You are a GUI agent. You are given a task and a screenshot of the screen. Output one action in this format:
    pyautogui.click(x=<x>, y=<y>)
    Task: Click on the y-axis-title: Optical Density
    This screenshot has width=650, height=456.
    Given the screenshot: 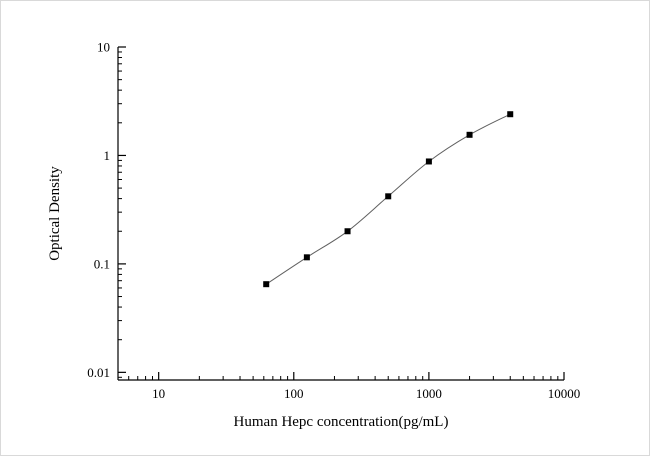 What is the action you would take?
    pyautogui.click(x=55, y=213)
    